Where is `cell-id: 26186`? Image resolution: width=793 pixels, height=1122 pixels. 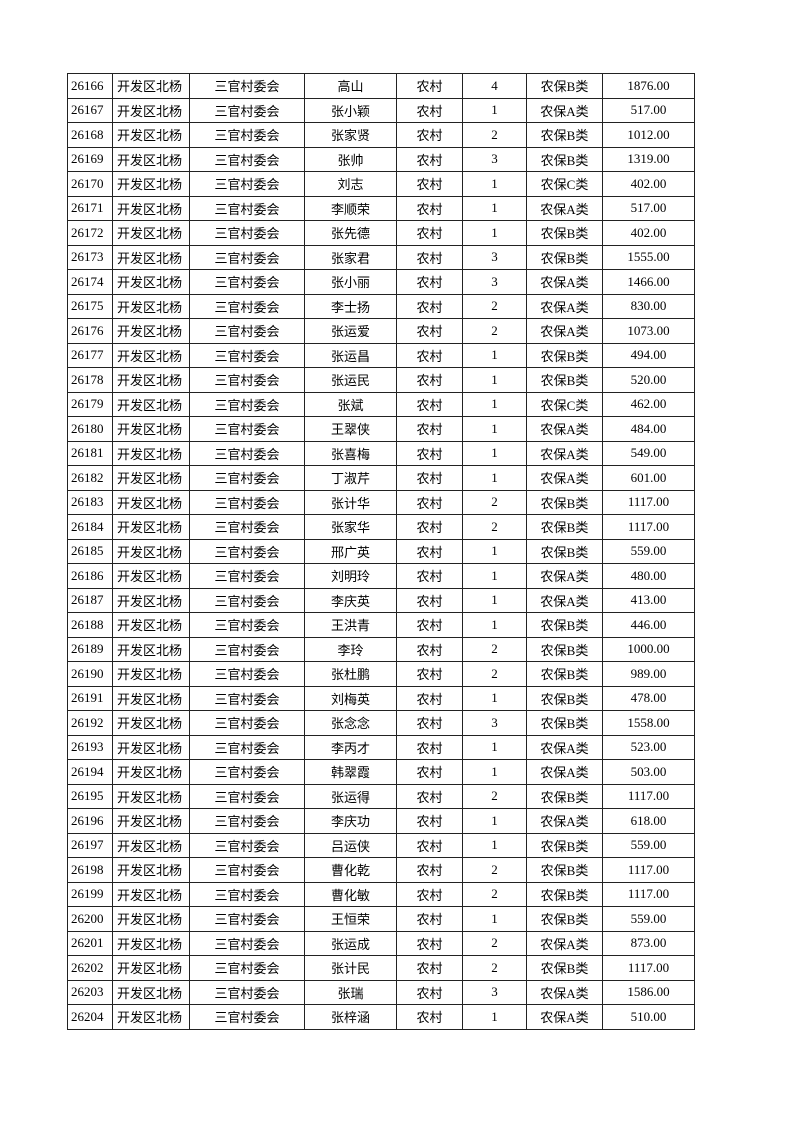
cell-id: 26186 is located at coordinates (90, 576).